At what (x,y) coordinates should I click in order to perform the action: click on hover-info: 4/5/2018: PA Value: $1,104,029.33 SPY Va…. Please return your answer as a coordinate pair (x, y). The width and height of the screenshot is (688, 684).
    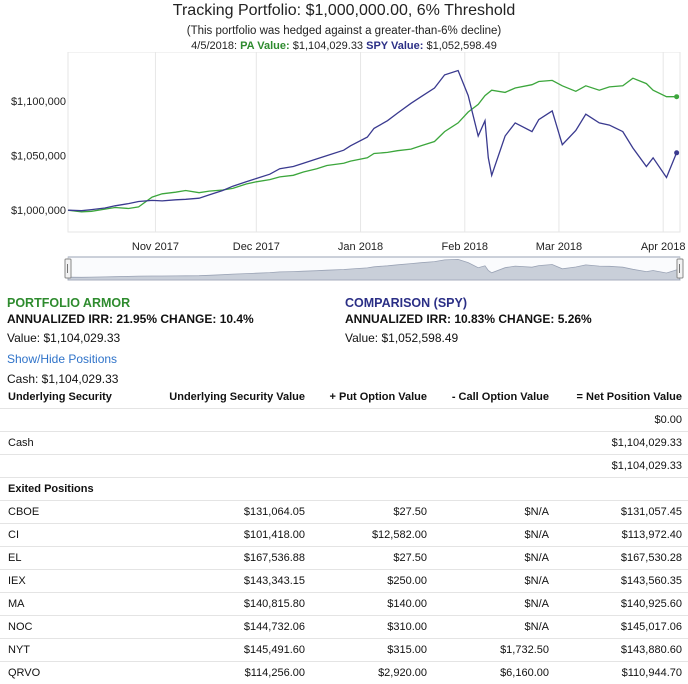
    Looking at the image, I should click on (344, 46).